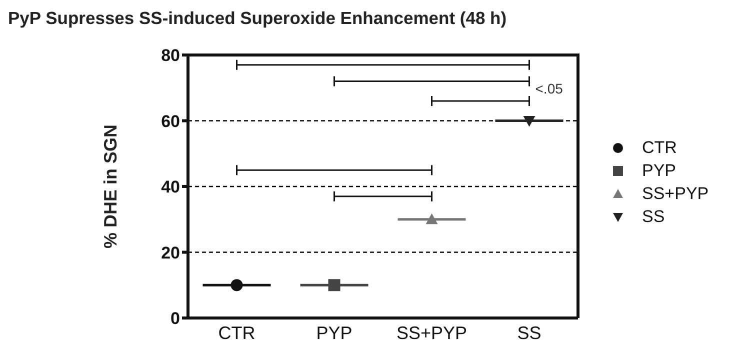 The height and width of the screenshot is (353, 746). I want to click on y-tick-label: 20, so click(170, 252).